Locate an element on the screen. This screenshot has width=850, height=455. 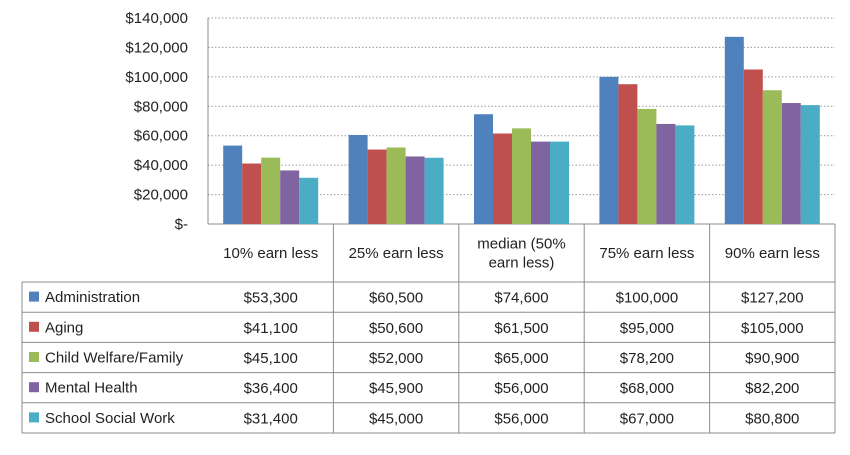
data-value-label: $61,500 is located at coordinates (521, 328).